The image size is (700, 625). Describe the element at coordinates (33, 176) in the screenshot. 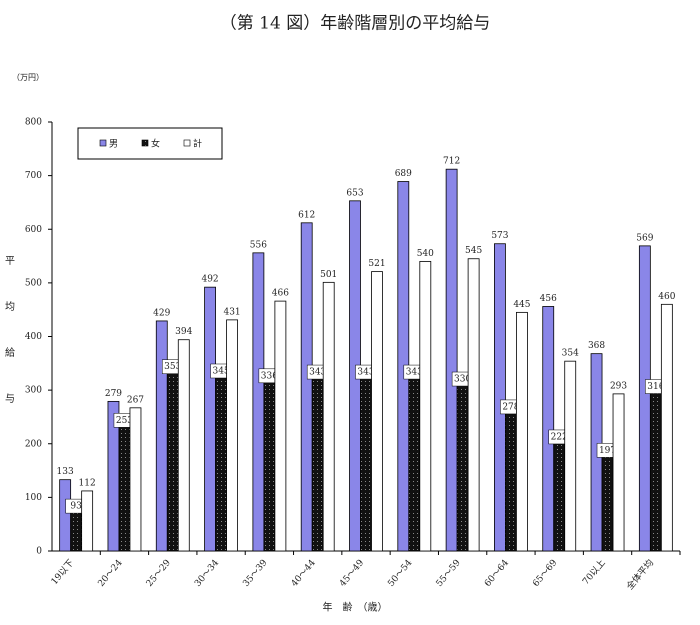

I see `y-tick-label: 700` at that location.